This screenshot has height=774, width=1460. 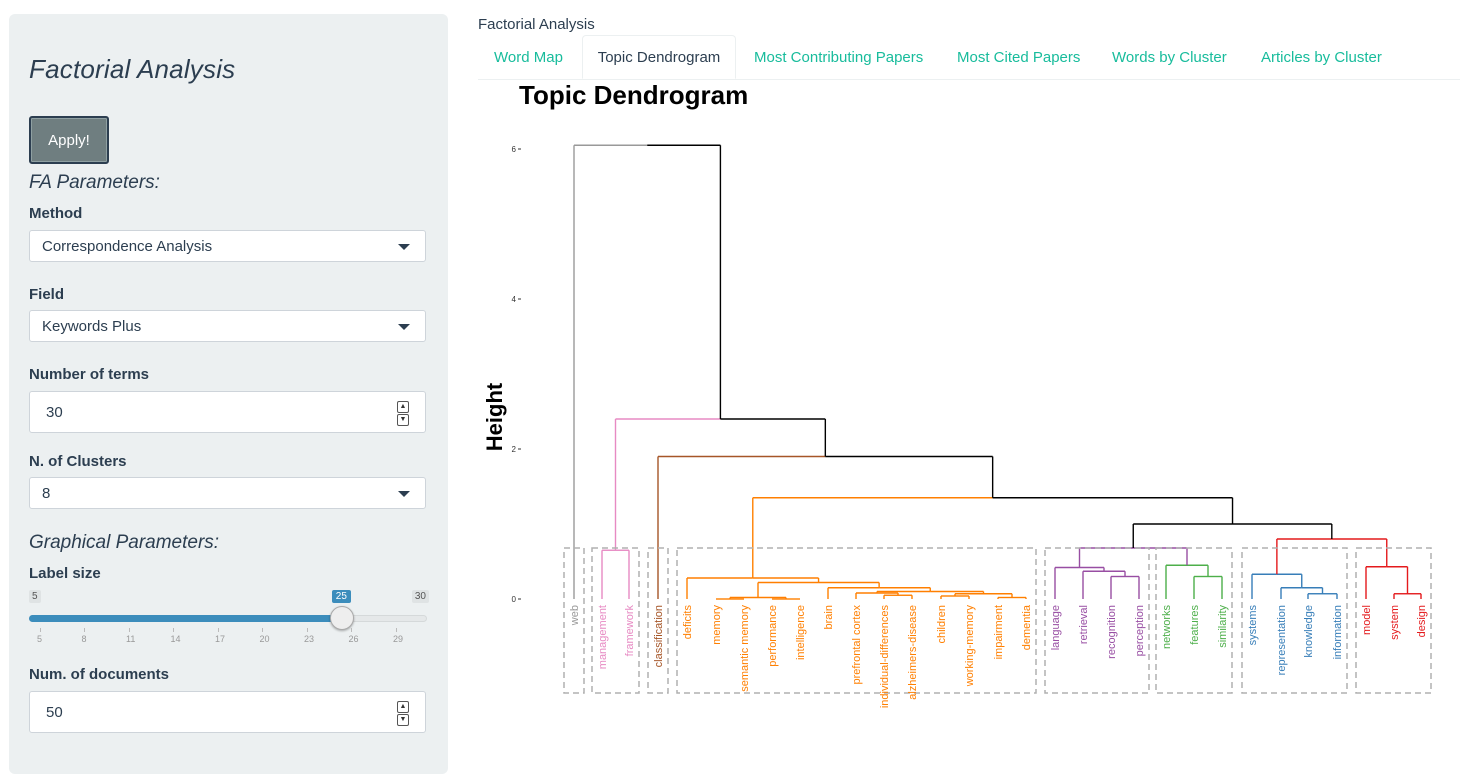 What do you see at coordinates (773, 636) in the screenshot?
I see `leaf-label: performance` at bounding box center [773, 636].